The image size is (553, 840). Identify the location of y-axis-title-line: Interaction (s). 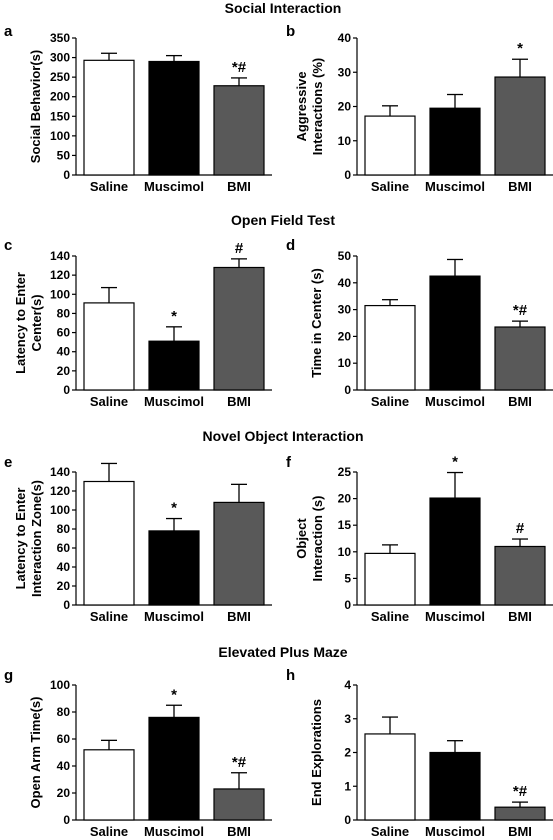
(317, 539).